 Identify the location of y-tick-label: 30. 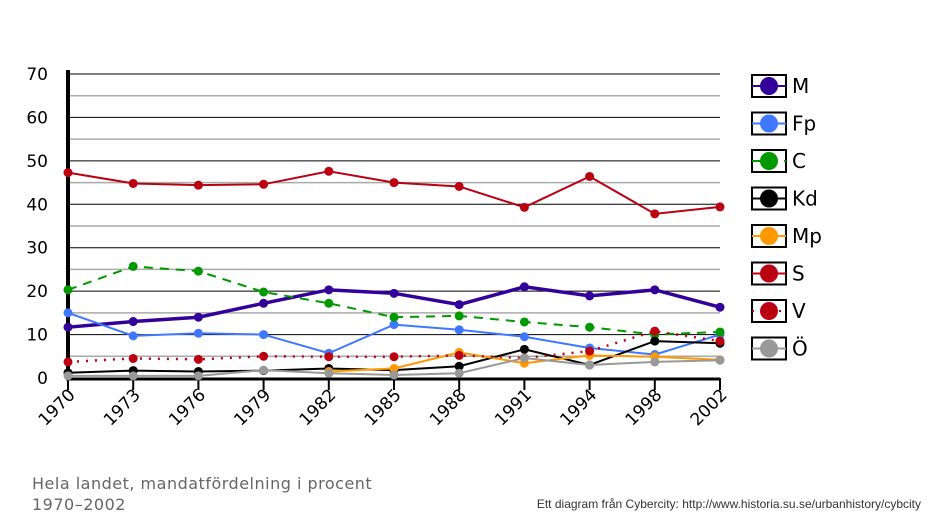
(37, 249).